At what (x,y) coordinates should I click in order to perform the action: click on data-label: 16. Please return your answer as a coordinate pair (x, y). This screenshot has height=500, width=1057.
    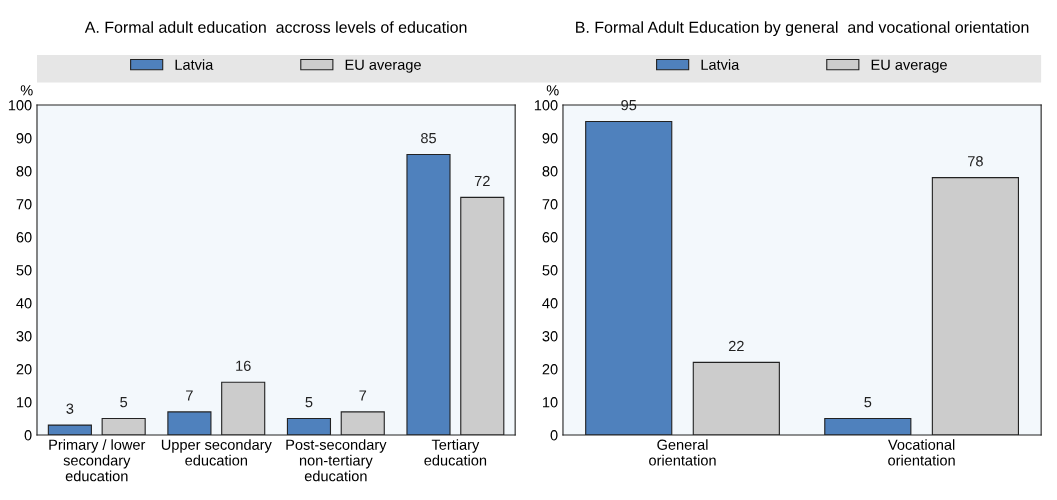
    Looking at the image, I should click on (243, 365).